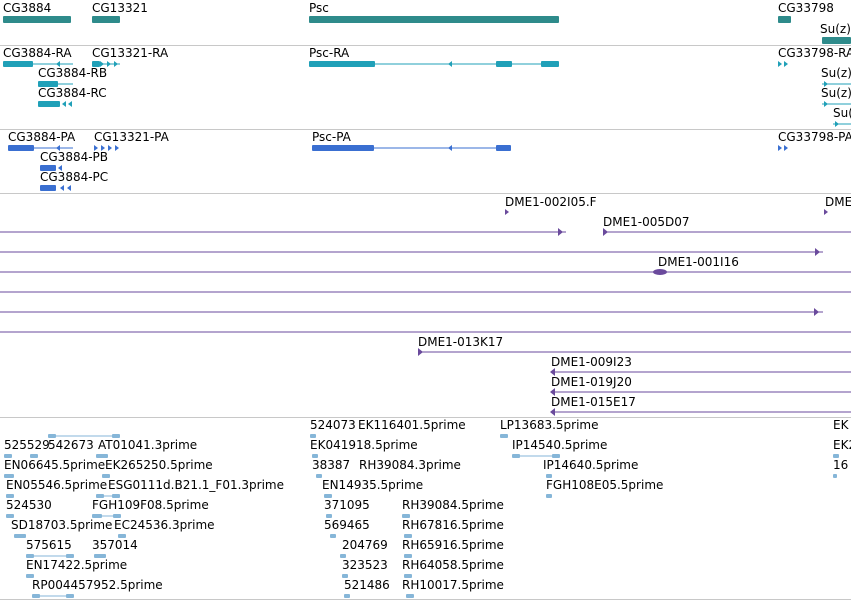 The image size is (851, 601). I want to click on protein-cg3884-pc, so click(48, 188).